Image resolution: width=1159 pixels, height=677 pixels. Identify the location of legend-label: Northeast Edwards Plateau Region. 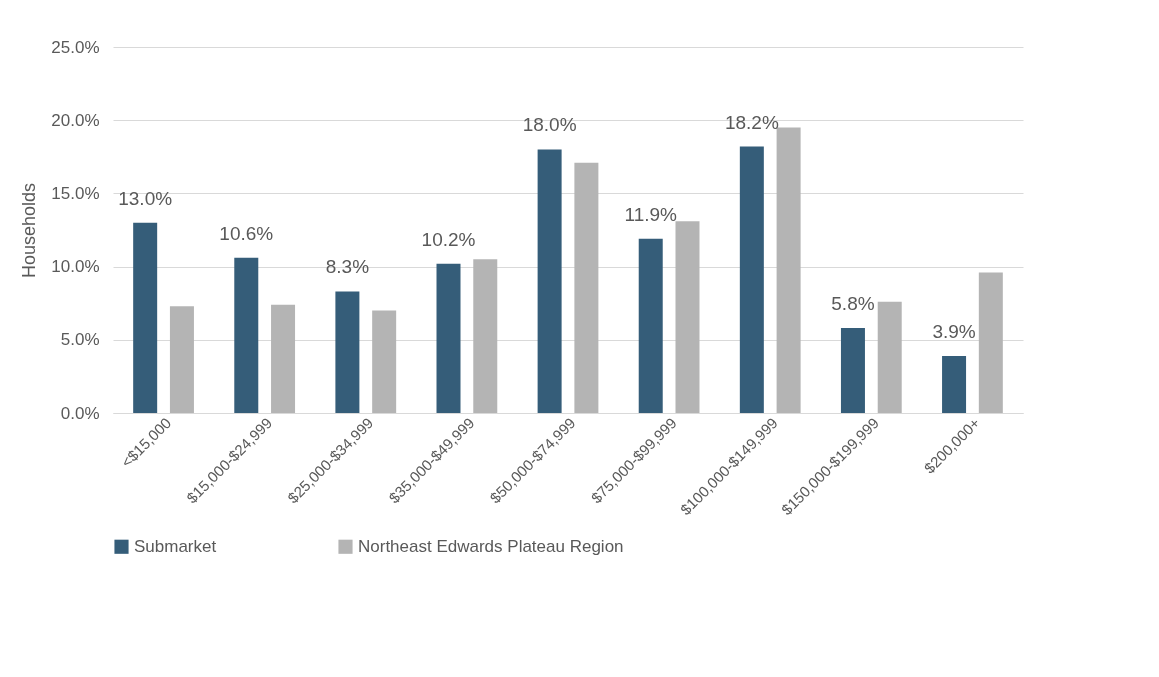
(491, 546).